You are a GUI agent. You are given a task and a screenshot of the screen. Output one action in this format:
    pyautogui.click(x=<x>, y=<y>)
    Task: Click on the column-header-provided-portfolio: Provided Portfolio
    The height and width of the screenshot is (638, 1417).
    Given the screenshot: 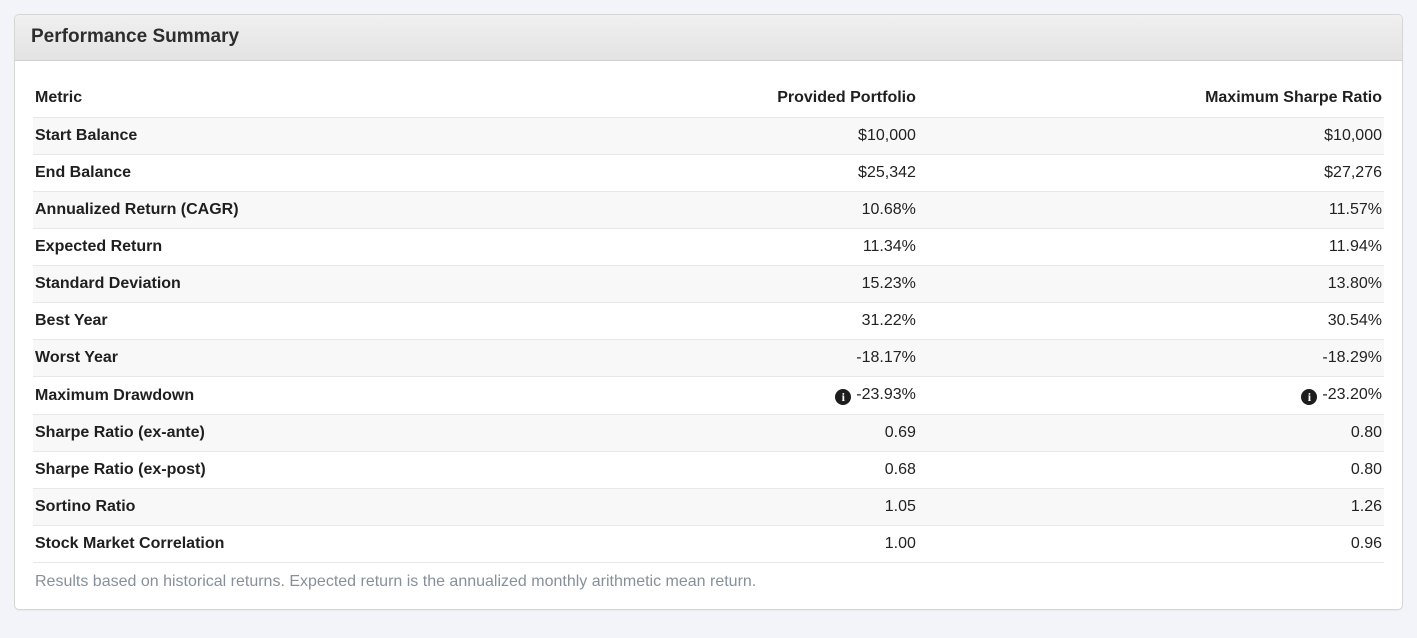 What is the action you would take?
    pyautogui.click(x=846, y=97)
    